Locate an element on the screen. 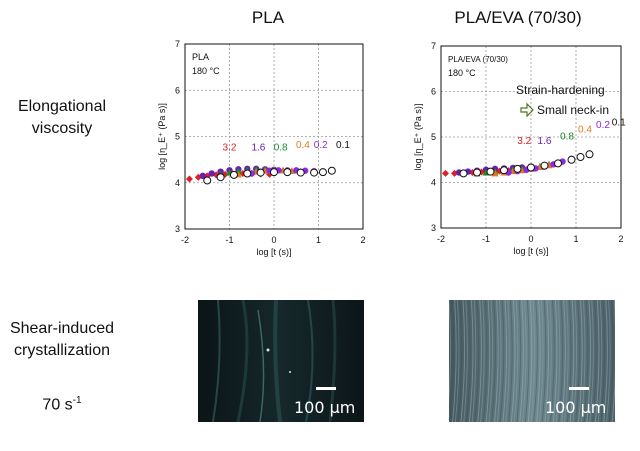 The width and height of the screenshot is (640, 451). annotation-strain-hardening: Strain-hardening is located at coordinates (560, 90).